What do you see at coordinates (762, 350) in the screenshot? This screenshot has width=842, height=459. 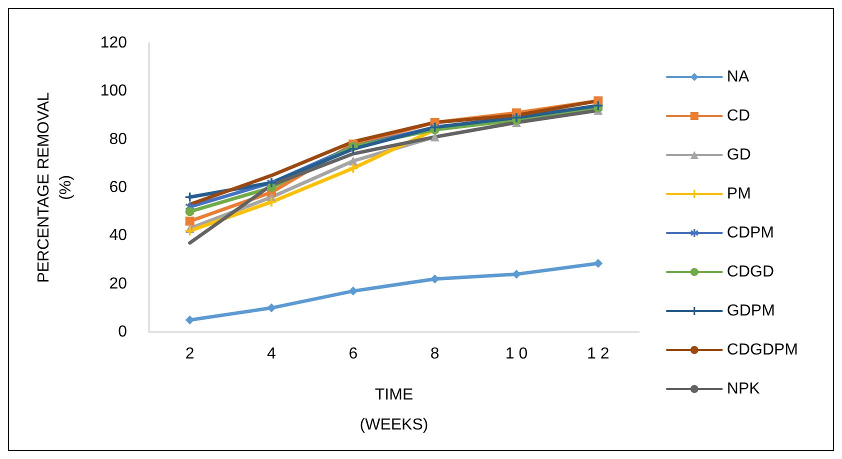 I see `legend-label: CDGDPM` at bounding box center [762, 350].